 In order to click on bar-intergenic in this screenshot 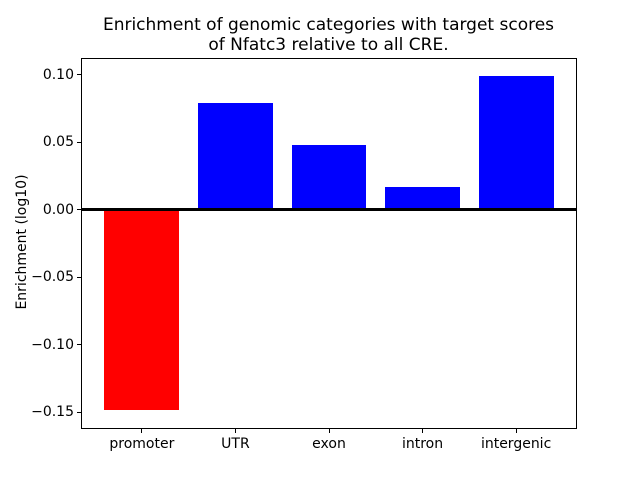, I will do `click(516, 142)`.